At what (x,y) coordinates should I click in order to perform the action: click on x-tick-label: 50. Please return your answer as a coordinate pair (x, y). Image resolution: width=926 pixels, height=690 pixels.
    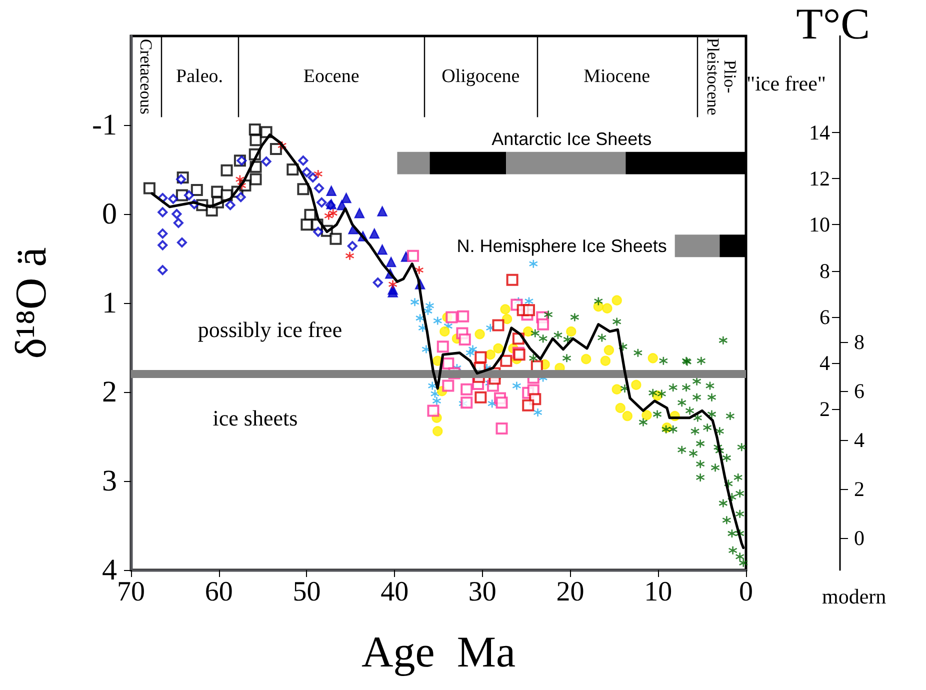
    Looking at the image, I should click on (306, 592).